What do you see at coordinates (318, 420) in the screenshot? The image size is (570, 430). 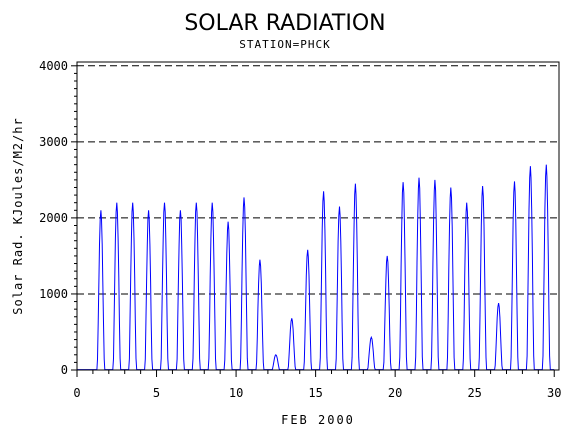 I see `x-axis-label: FEB 2000` at bounding box center [318, 420].